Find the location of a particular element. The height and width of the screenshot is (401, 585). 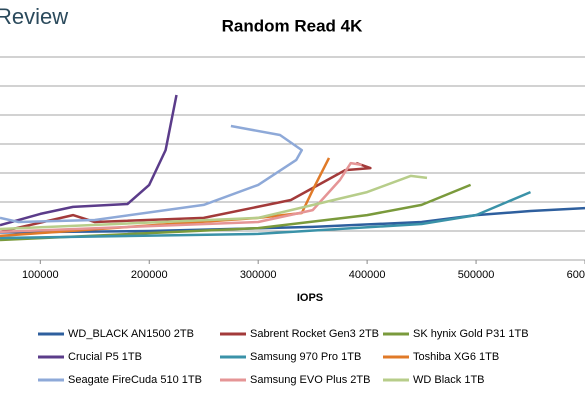

legend-label: Toshiba XG6 1TB is located at coordinates (456, 357).